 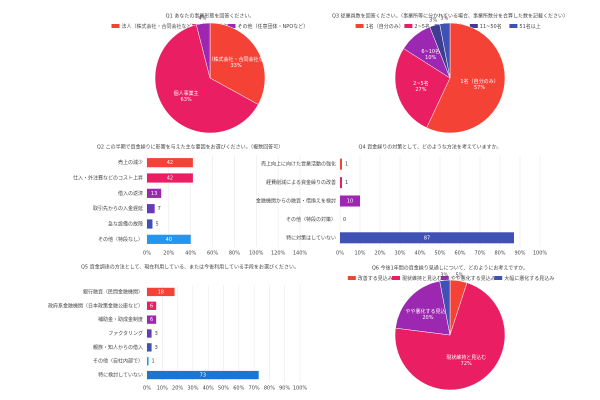 What do you see at coordinates (113, 291) in the screenshot?
I see `y-tick-label: 銀行融資（民間金融機関）` at bounding box center [113, 291].